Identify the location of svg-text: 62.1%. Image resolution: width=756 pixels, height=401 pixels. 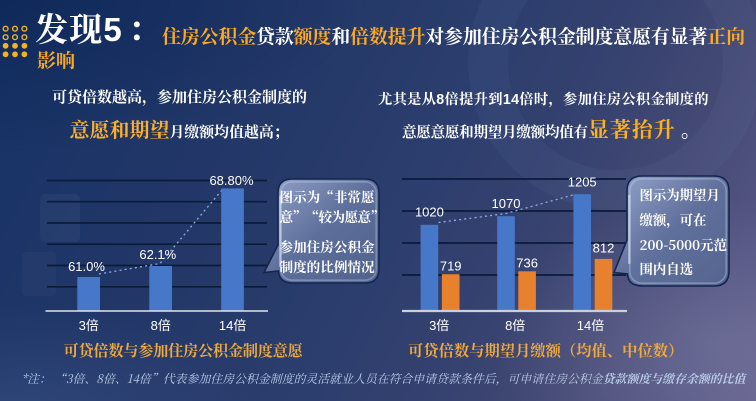
(157, 254).